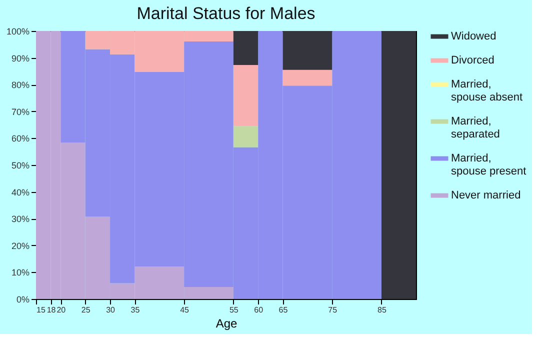  Describe the element at coordinates (86, 310) in the screenshot. I see `x-tick-label: 25` at that location.